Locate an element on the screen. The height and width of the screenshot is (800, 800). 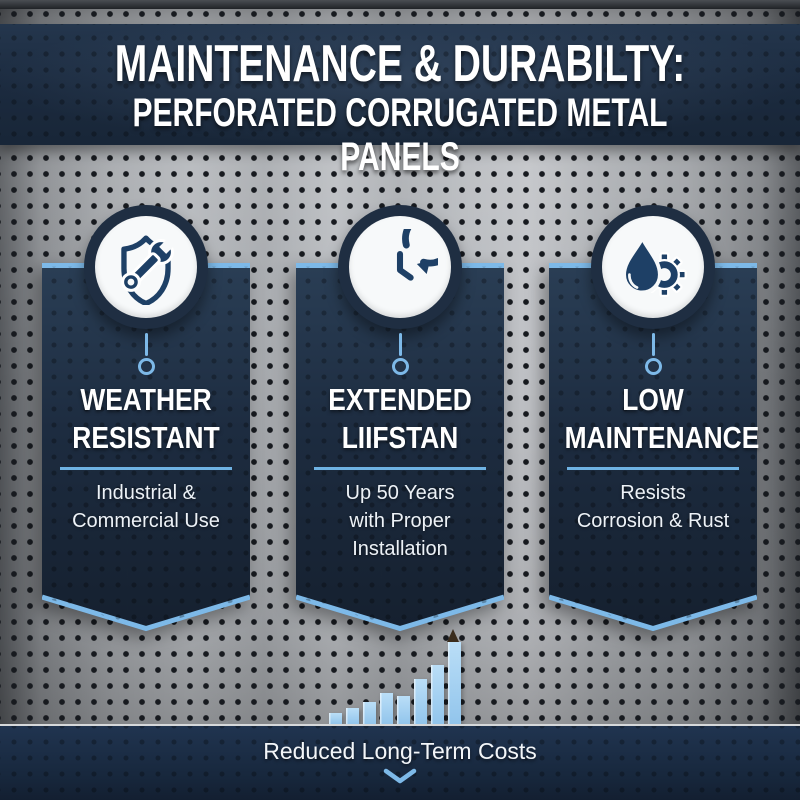
clock-history-icon is located at coordinates (417, 255).